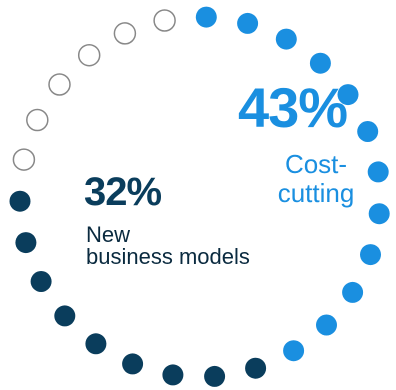 The height and width of the screenshot is (390, 396). What do you see at coordinates (123, 192) in the screenshot?
I see `segment-percent-new-business-models: 32%` at bounding box center [123, 192].